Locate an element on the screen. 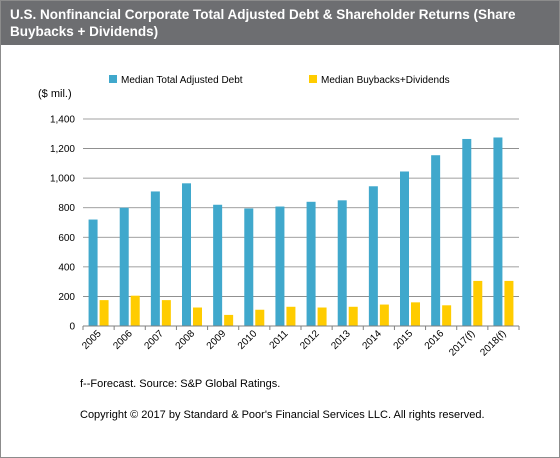 This screenshot has height=458, width=560. y-tick-label: 400 is located at coordinates (66, 267).